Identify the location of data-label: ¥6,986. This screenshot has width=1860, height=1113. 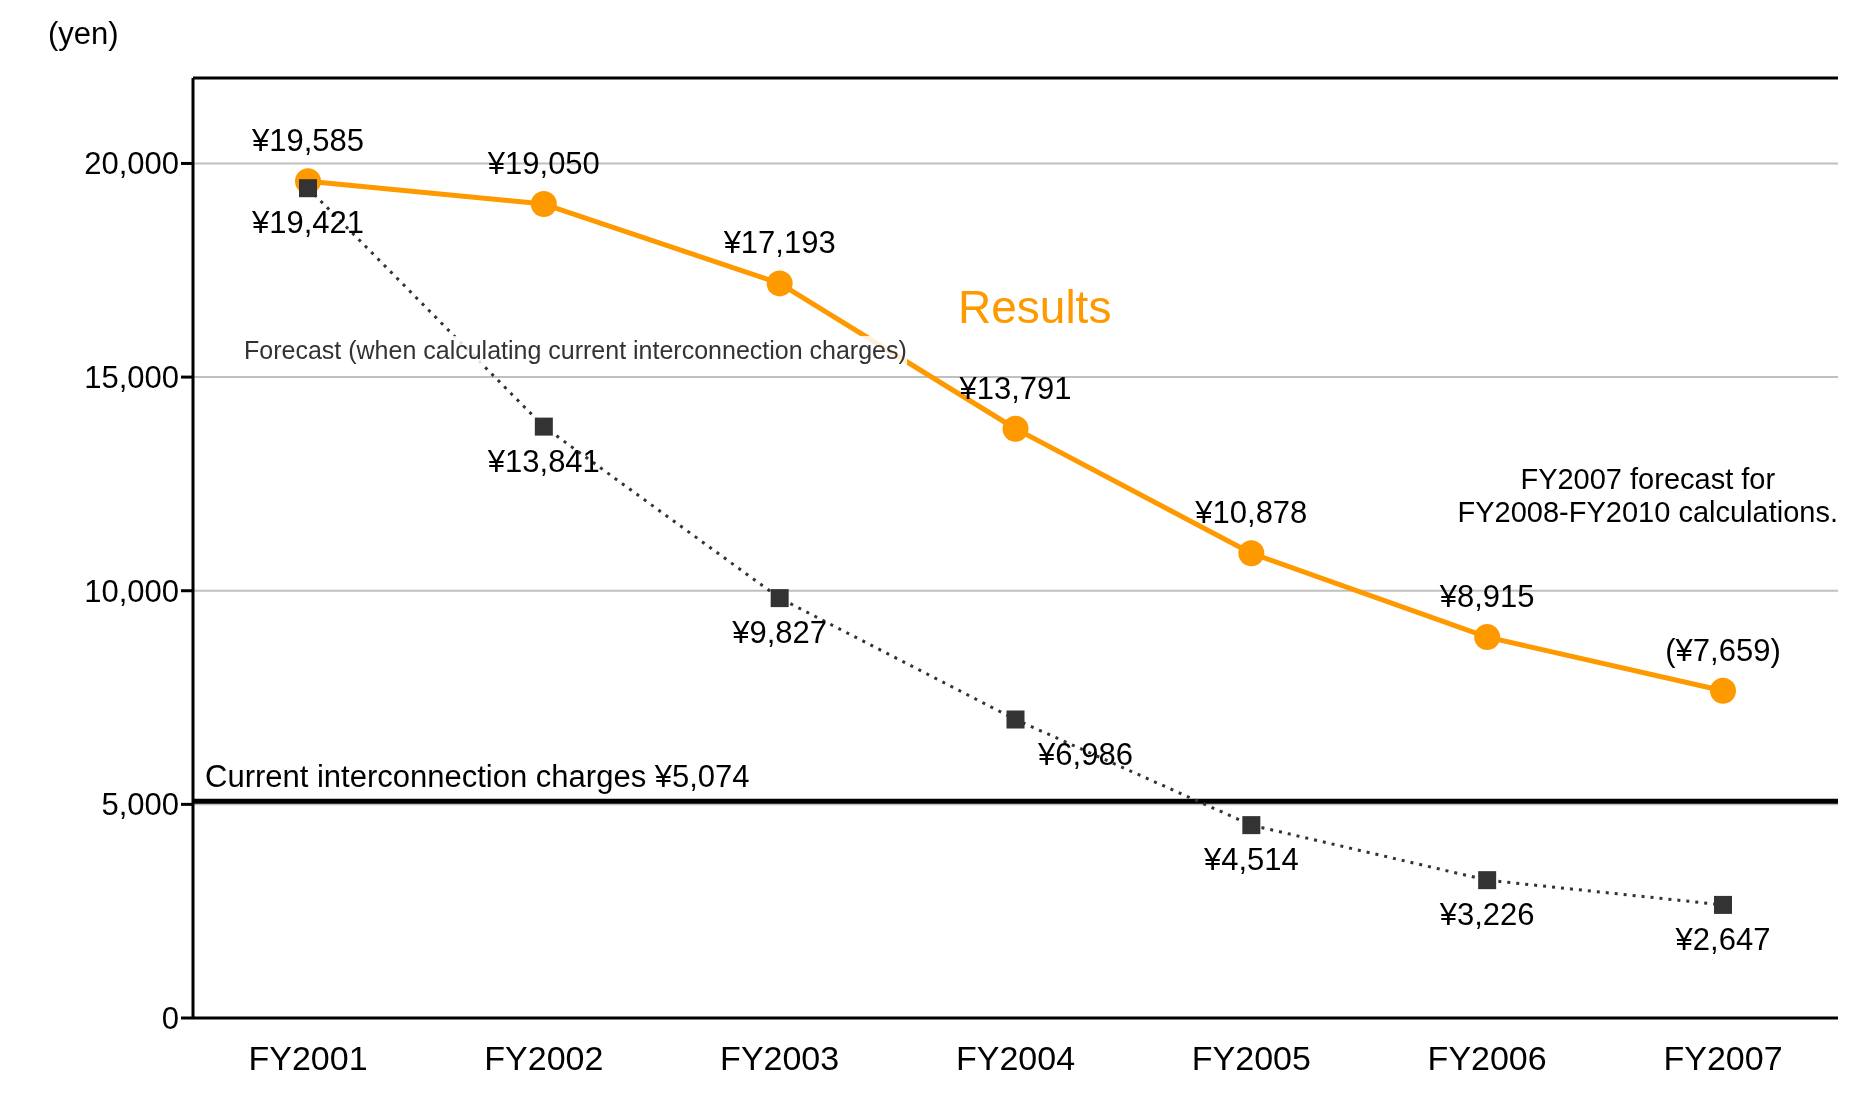
(1085, 754).